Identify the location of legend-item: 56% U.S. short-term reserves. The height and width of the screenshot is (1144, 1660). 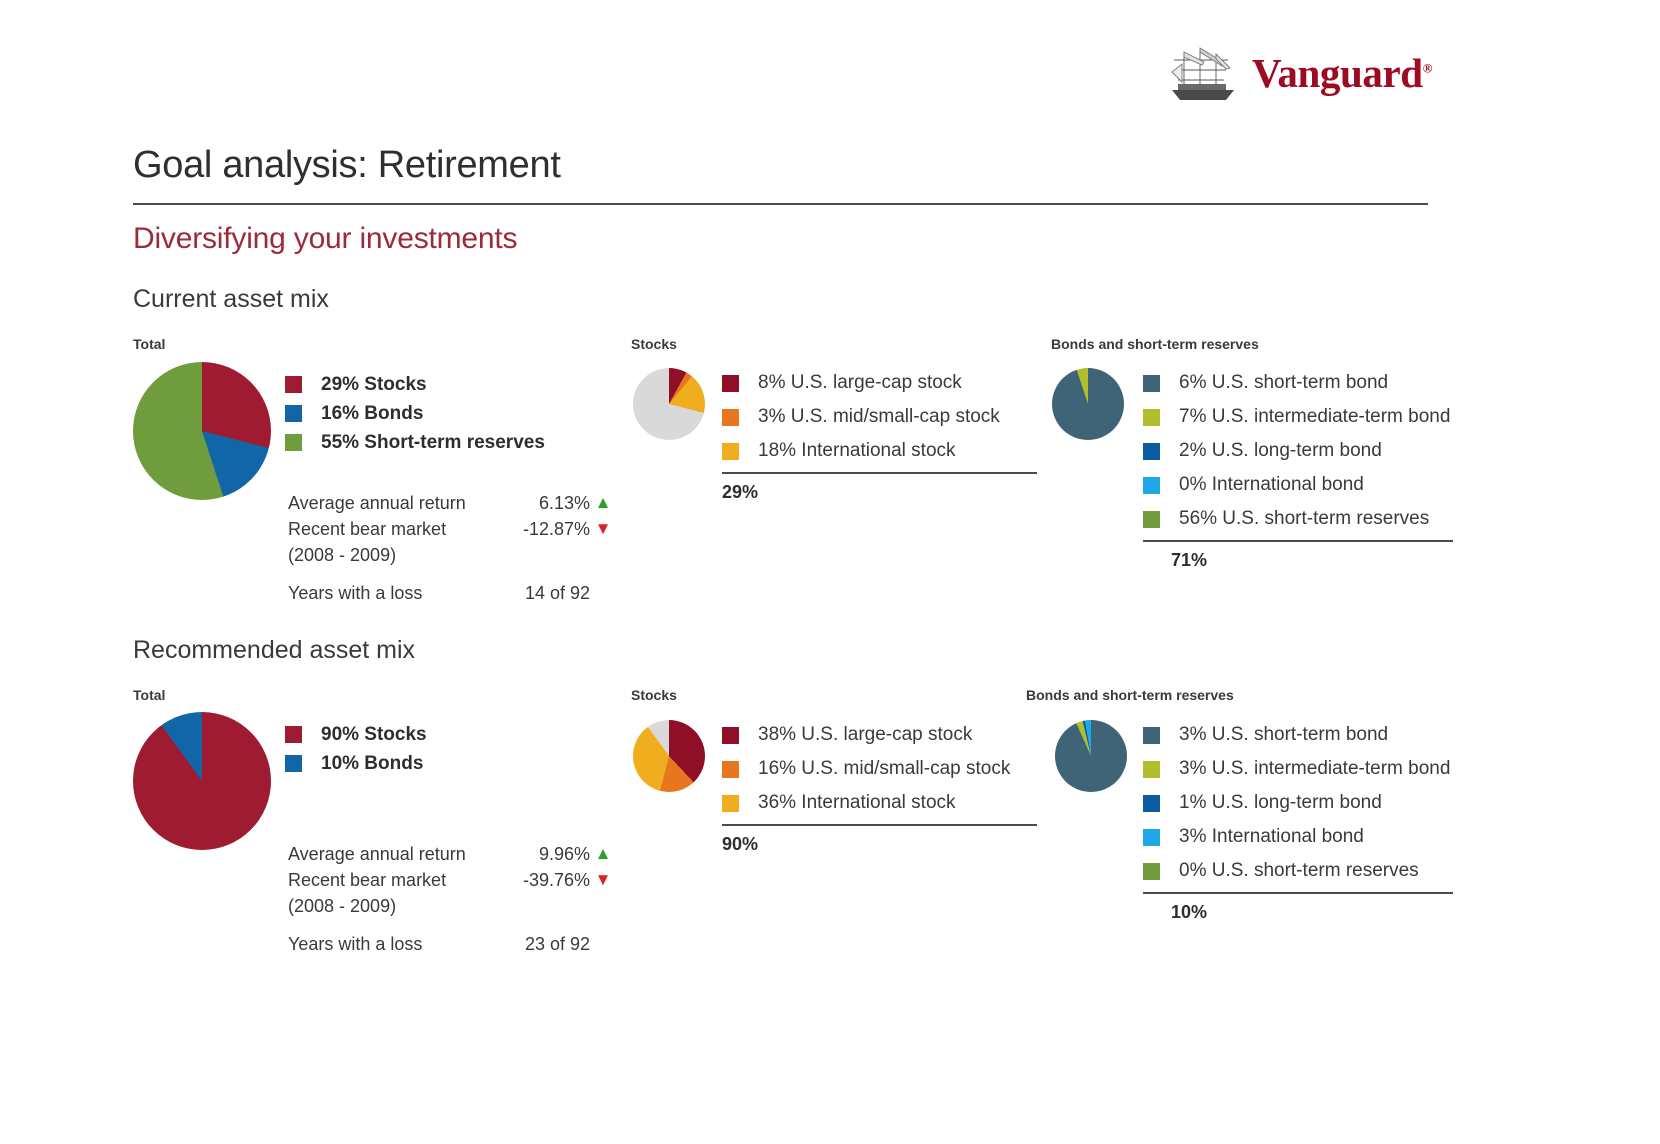
(1298, 519).